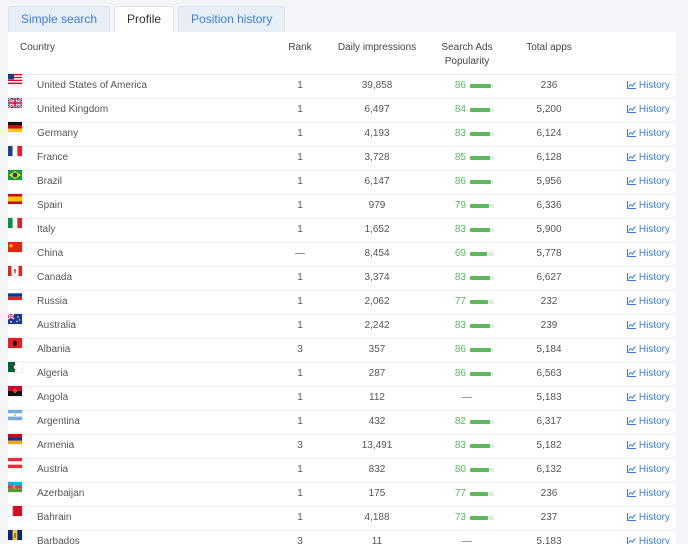 The width and height of the screenshot is (688, 544). I want to click on tab-position-history: Position history, so click(232, 19).